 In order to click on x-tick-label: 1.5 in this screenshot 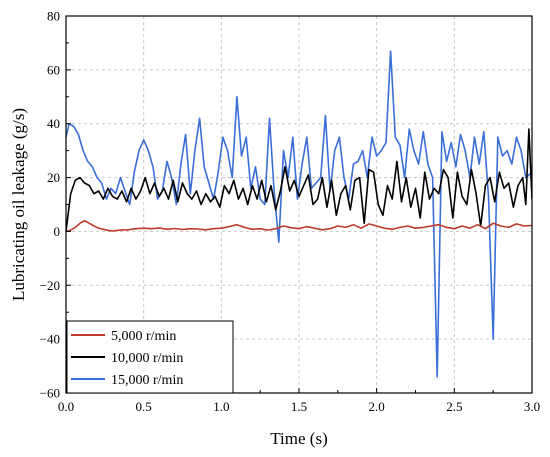, I will do `click(299, 406)`.